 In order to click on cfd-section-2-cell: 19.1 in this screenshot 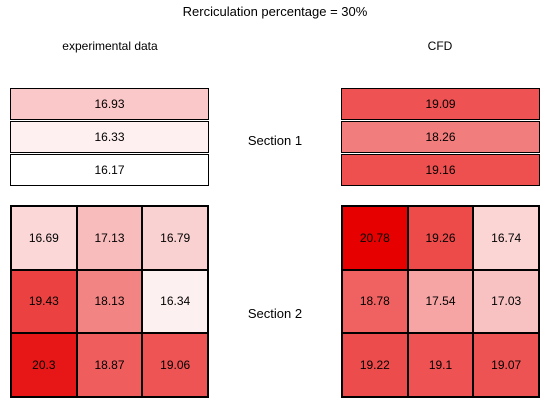, I will do `click(440, 365)`.